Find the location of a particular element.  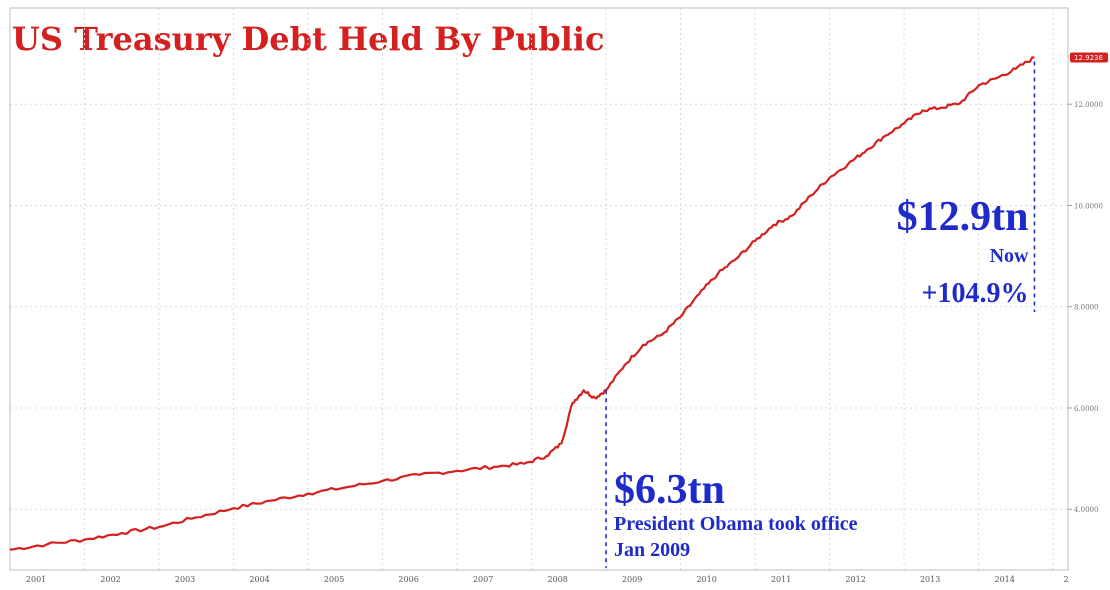

annotation-caption: +104.9% is located at coordinates (975, 293).